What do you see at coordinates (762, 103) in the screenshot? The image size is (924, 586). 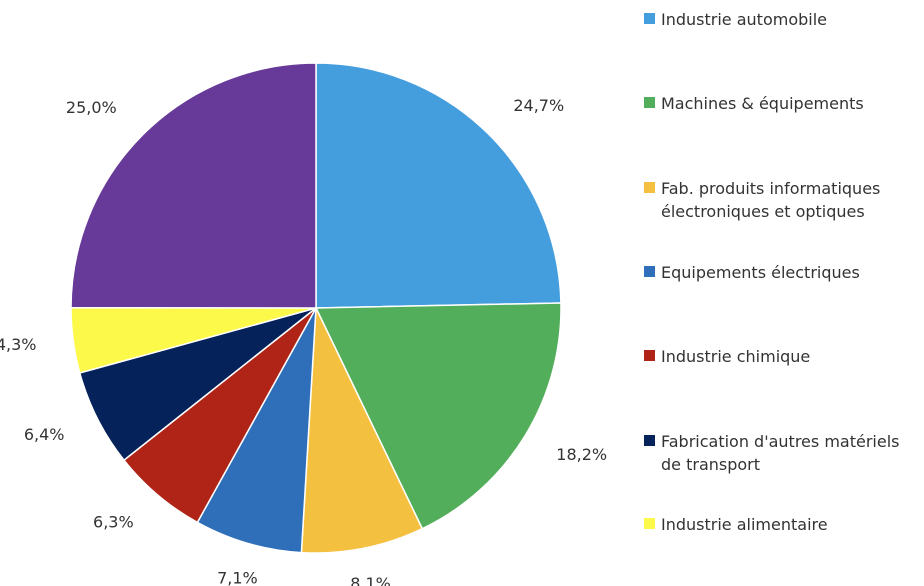 I see `legend-label: Machines & équipements` at bounding box center [762, 103].